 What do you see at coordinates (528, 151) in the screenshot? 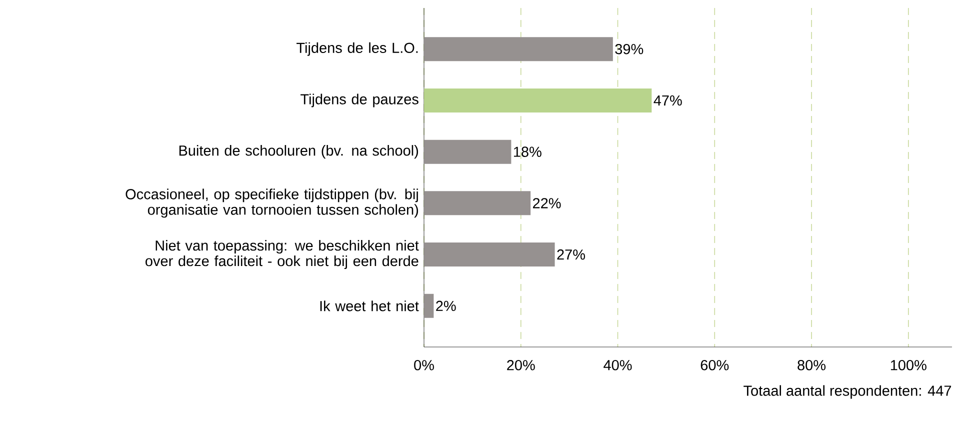
I see `data-label: 18%` at bounding box center [528, 151].